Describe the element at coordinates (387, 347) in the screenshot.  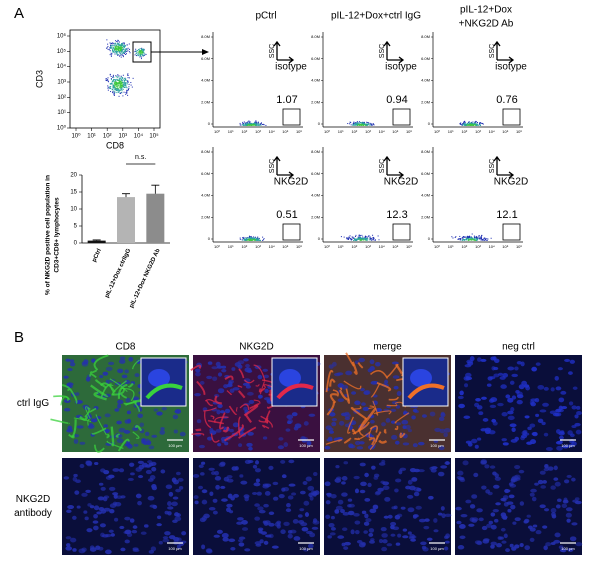
I see `column-title: merge` at that location.